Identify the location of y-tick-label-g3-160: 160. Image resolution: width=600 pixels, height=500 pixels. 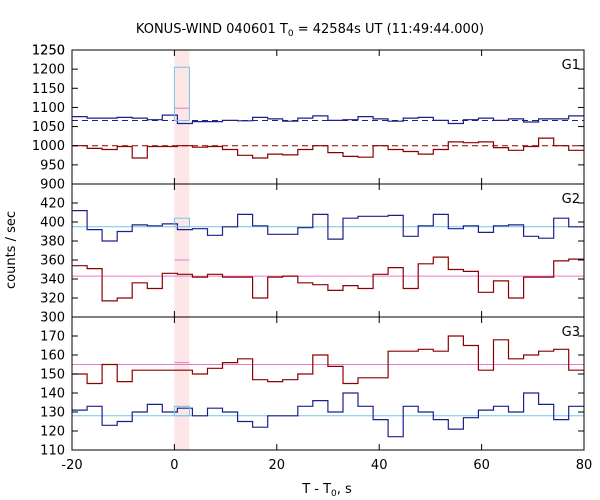
(52, 356).